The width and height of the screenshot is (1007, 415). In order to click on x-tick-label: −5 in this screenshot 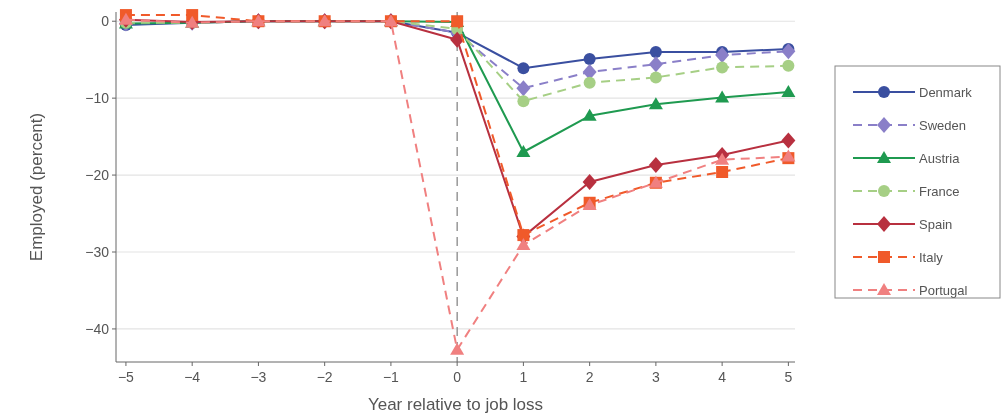, I will do `click(126, 377)`.